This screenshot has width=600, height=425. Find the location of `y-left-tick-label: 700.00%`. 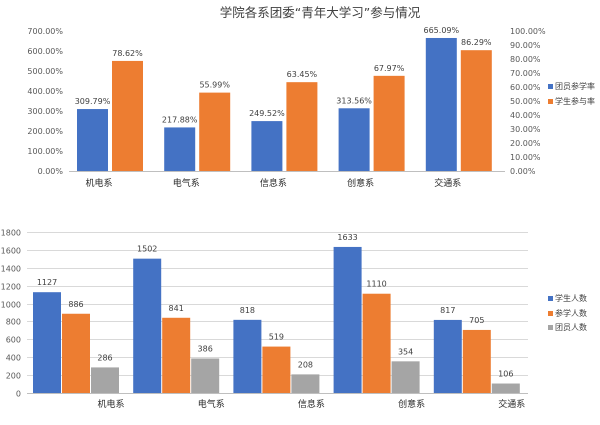

y-left-tick-label: 700.00% is located at coordinates (45, 31).